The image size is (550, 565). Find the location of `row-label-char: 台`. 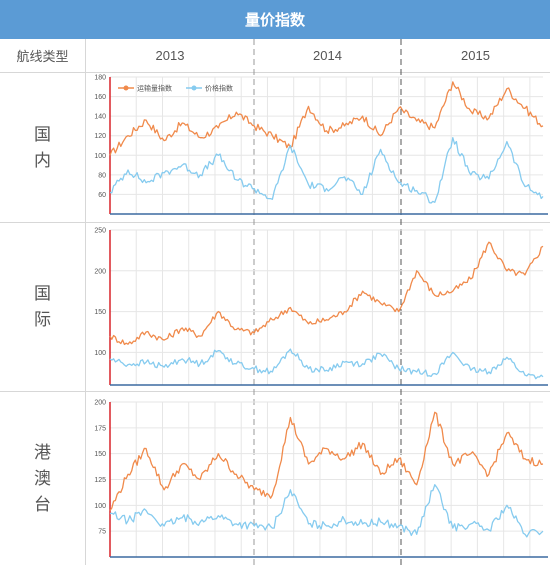

row-label-char: 台 is located at coordinates (42, 504).